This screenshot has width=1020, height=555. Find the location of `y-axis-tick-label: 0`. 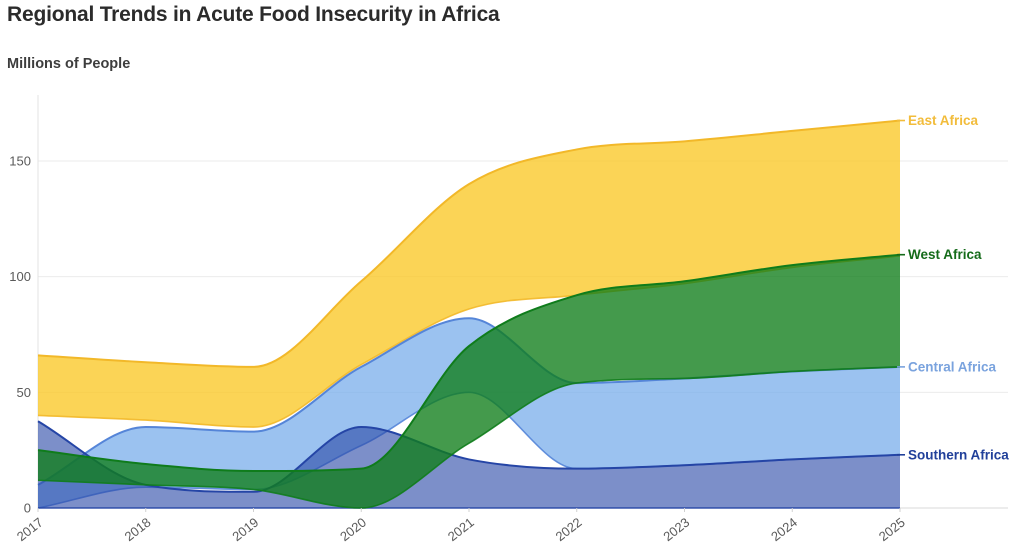

y-axis-tick-label: 0 is located at coordinates (27, 508).